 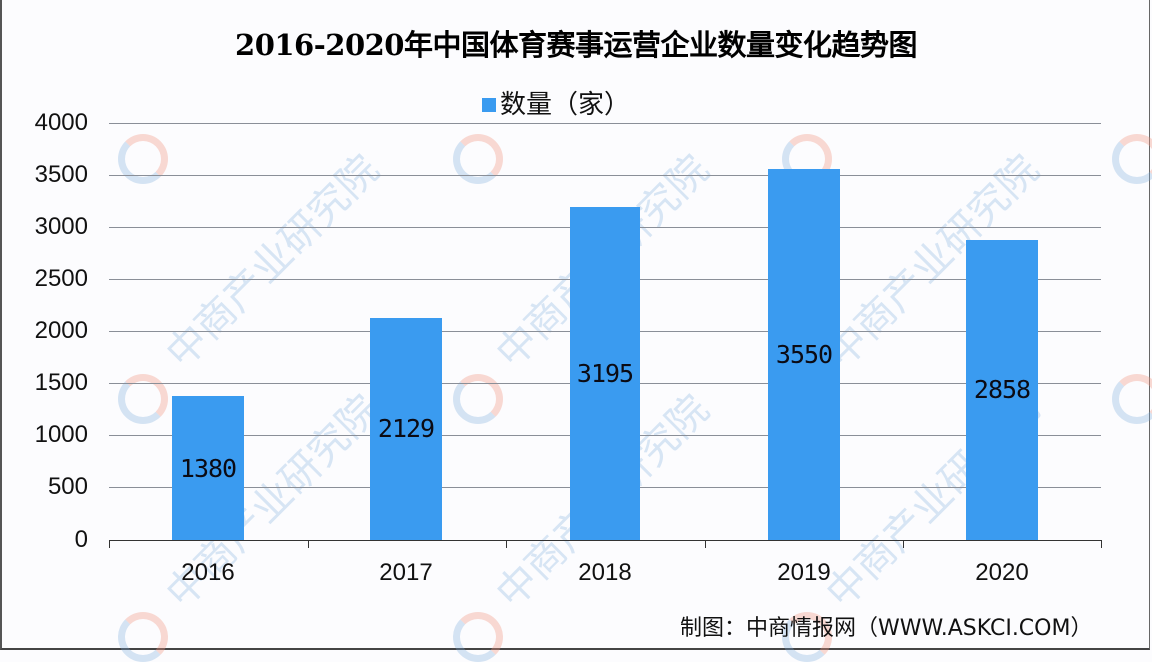 I want to click on y-tick-label: 500, so click(x=67, y=486).